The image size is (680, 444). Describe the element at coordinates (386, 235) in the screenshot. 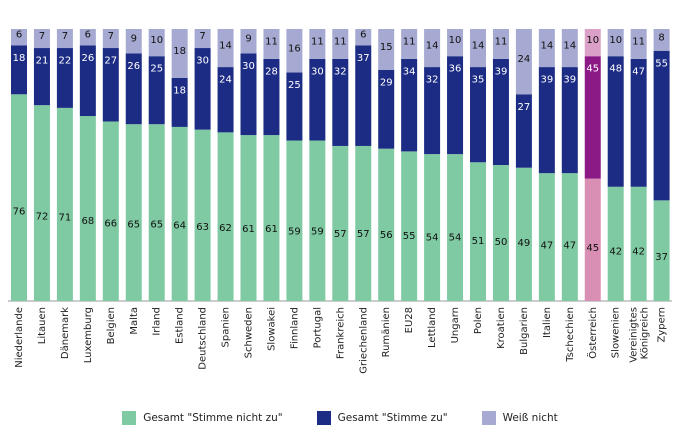

I see `data-label-disagree-rumänien: 56` at that location.